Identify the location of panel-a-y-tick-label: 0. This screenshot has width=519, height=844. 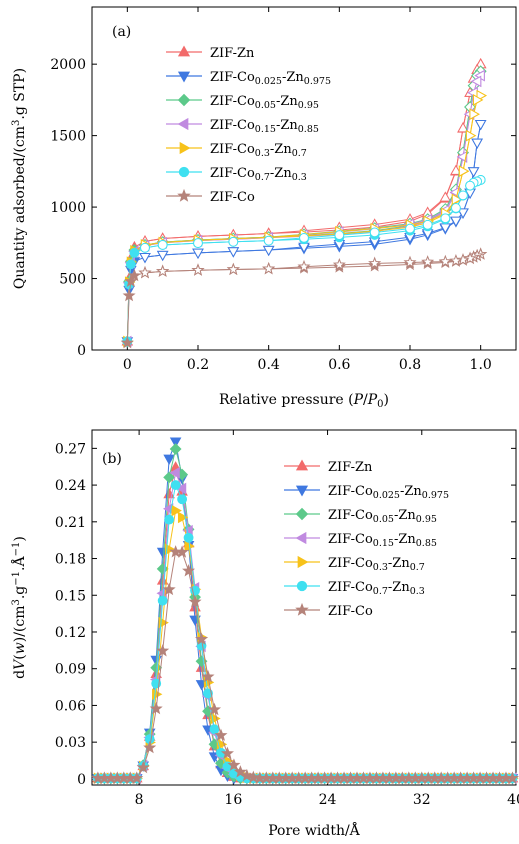
(81, 351).